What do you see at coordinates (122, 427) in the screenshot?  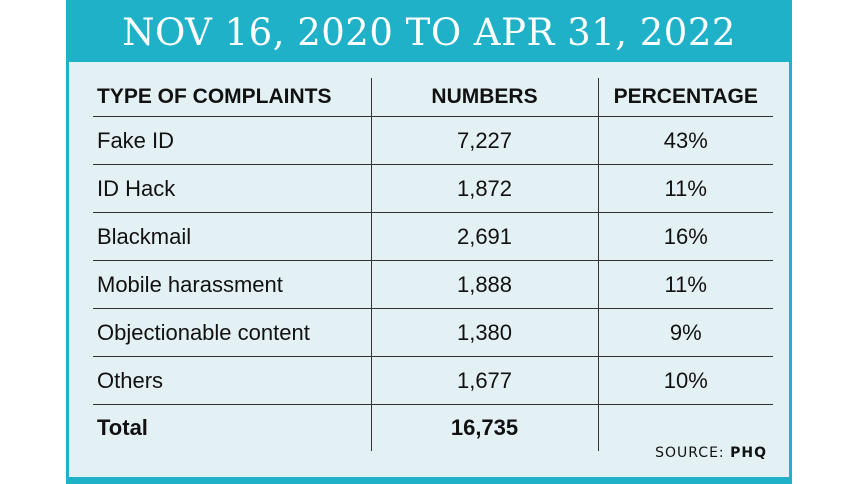 I see `total-label: Total` at bounding box center [122, 427].